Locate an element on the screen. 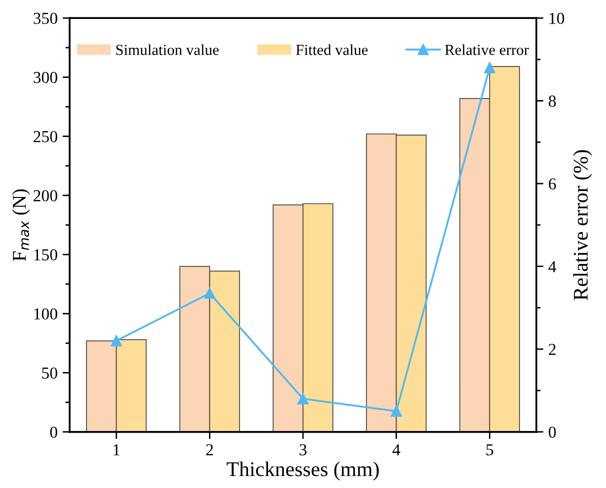  y-tick-label: 50 is located at coordinates (50, 373).